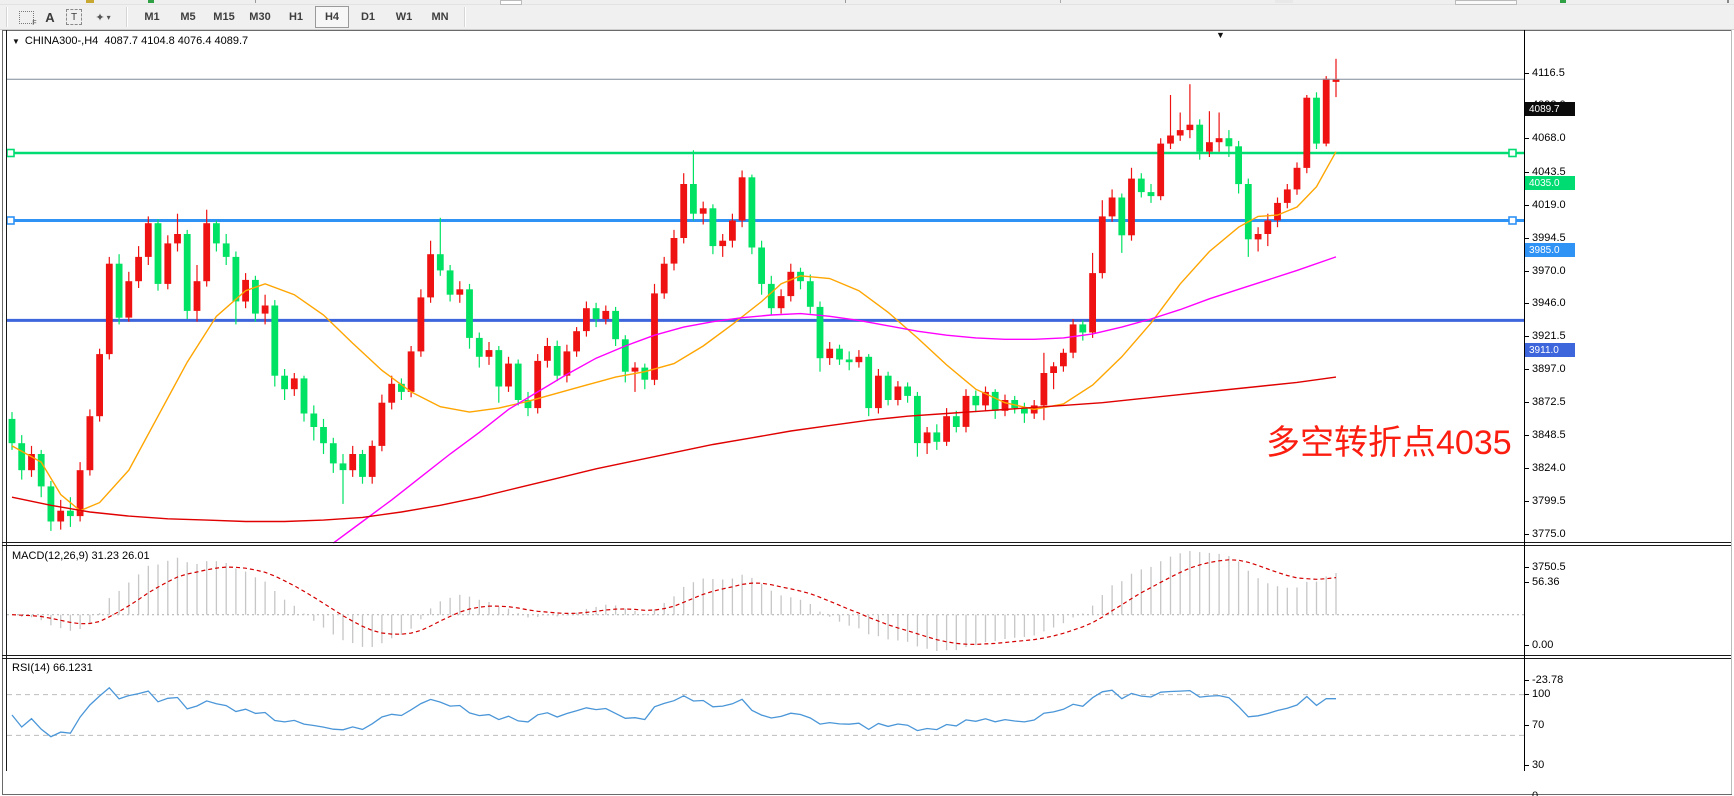 The width and height of the screenshot is (1734, 796). What do you see at coordinates (1549, 271) in the screenshot?
I see `price-tick-label: 3970.0` at bounding box center [1549, 271].